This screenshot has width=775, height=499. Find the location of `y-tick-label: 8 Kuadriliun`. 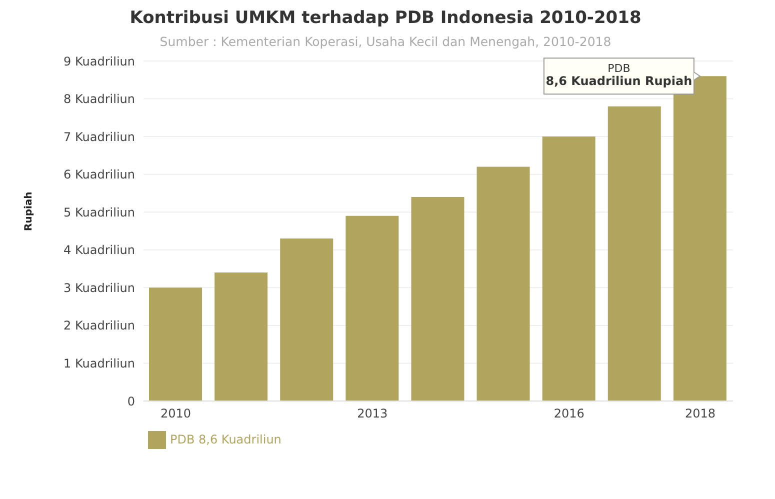

y-tick-label: 8 Kuadriliun is located at coordinates (99, 99).